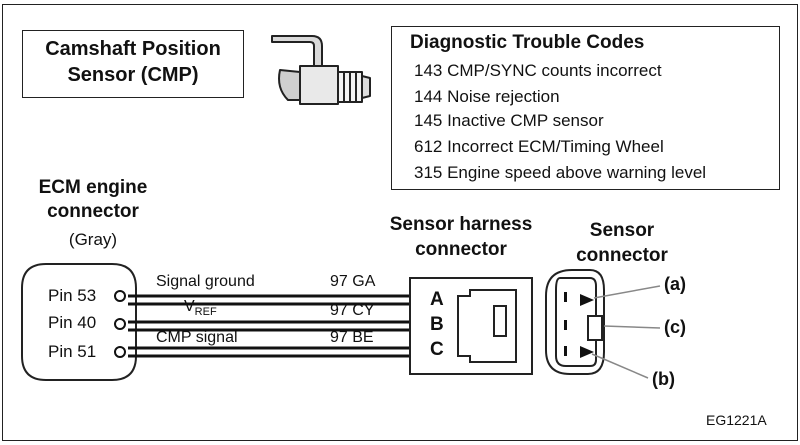 This screenshot has width=800, height=445. What do you see at coordinates (560, 172) in the screenshot?
I see `dtc-item: 315 Engine speed above warning level` at bounding box center [560, 172].